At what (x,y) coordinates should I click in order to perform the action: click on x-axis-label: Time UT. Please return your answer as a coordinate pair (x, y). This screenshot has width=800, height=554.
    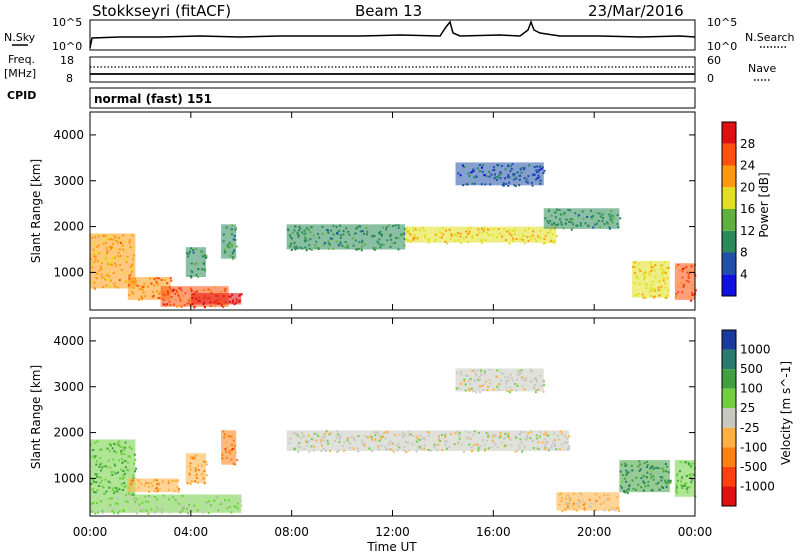
    Looking at the image, I should click on (391, 547).